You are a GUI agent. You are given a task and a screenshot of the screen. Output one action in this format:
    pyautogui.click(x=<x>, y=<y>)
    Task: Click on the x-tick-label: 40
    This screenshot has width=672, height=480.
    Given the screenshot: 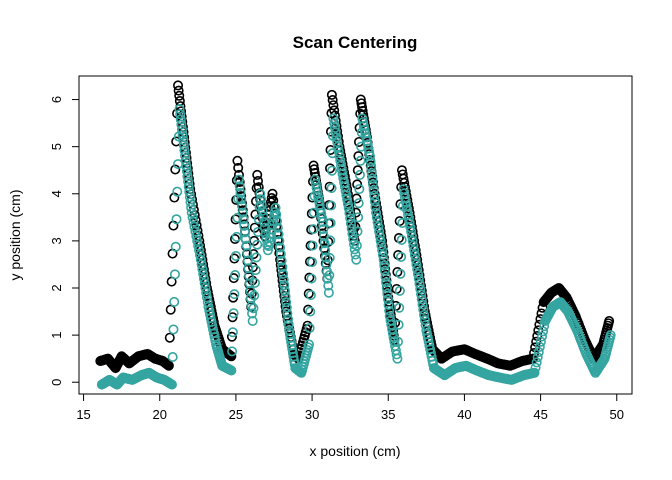 What is the action you would take?
    pyautogui.click(x=464, y=414)
    